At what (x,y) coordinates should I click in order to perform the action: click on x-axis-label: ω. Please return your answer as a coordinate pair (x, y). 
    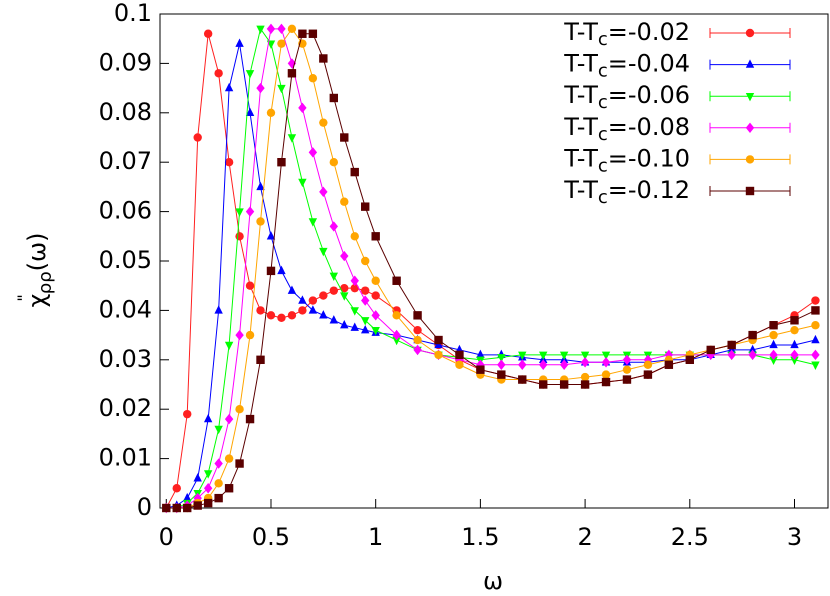
    Looking at the image, I should click on (493, 581).